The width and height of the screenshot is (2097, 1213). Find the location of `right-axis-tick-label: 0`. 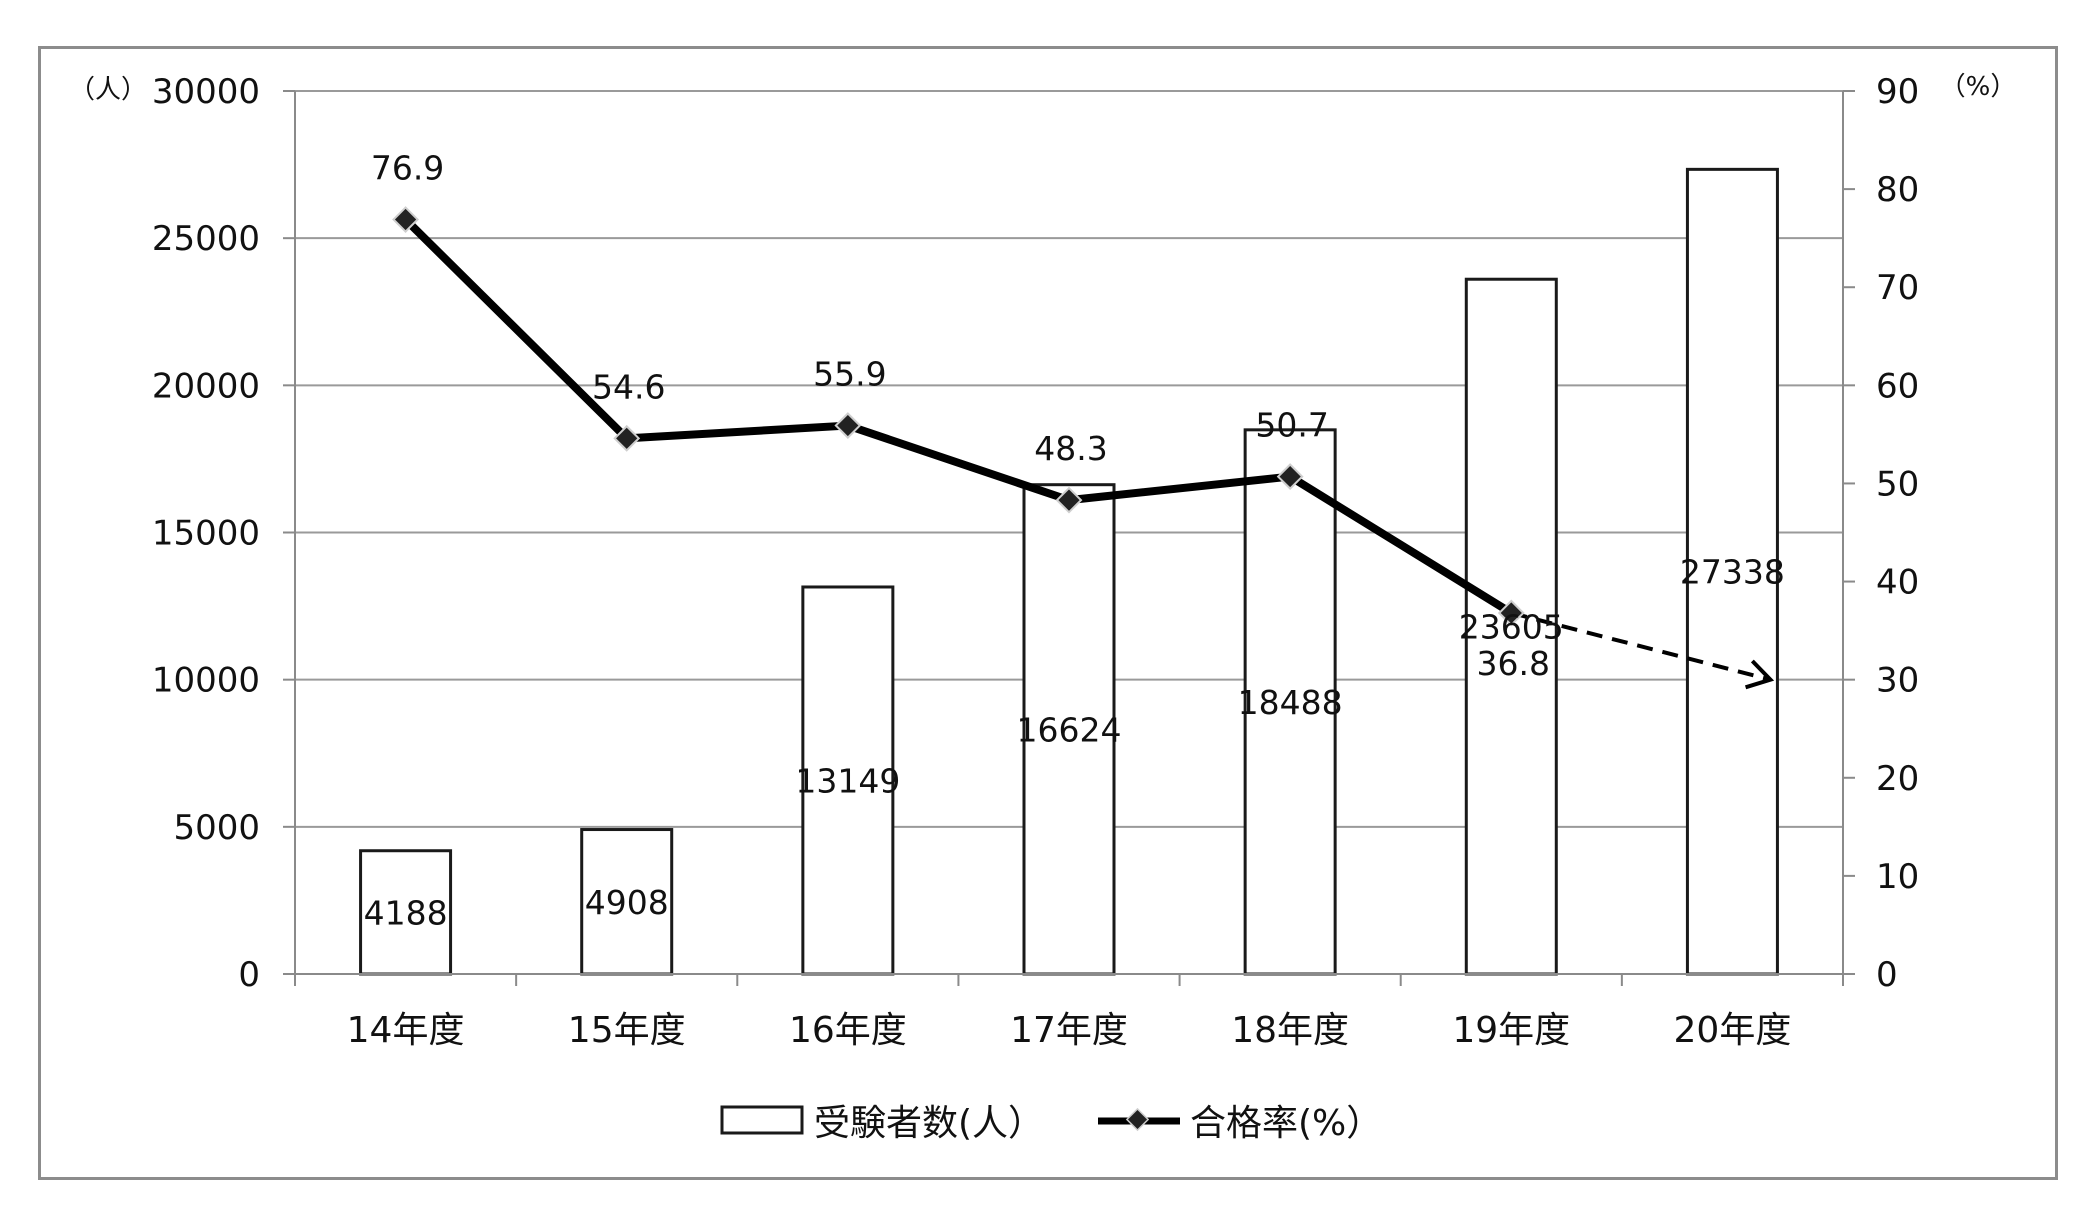

right-axis-tick-label: 0 is located at coordinates (1887, 975).